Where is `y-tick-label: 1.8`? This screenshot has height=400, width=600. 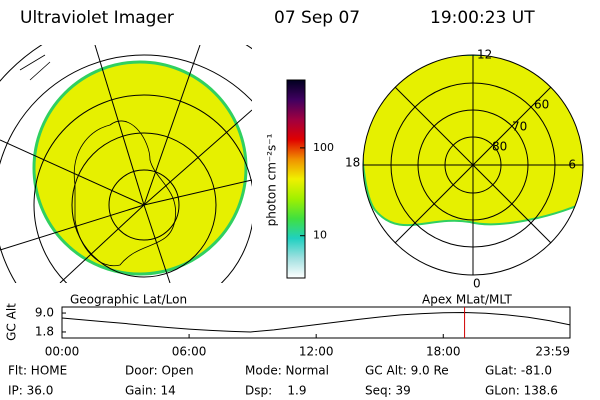 y-tick-label: 1.8 is located at coordinates (44, 331).